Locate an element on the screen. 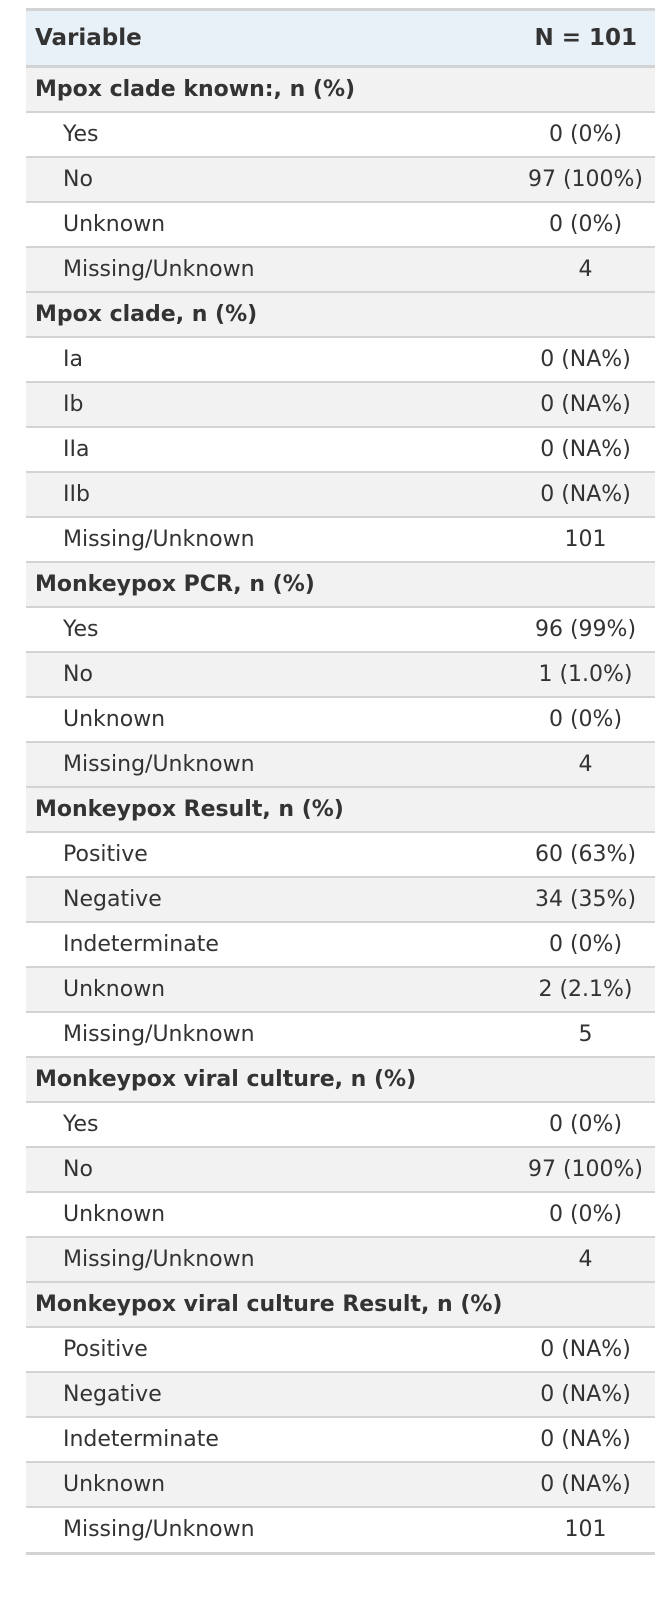 The height and width of the screenshot is (1598, 668). group-label: Monkeypox viral culture Result, n (%) is located at coordinates (340, 1303).